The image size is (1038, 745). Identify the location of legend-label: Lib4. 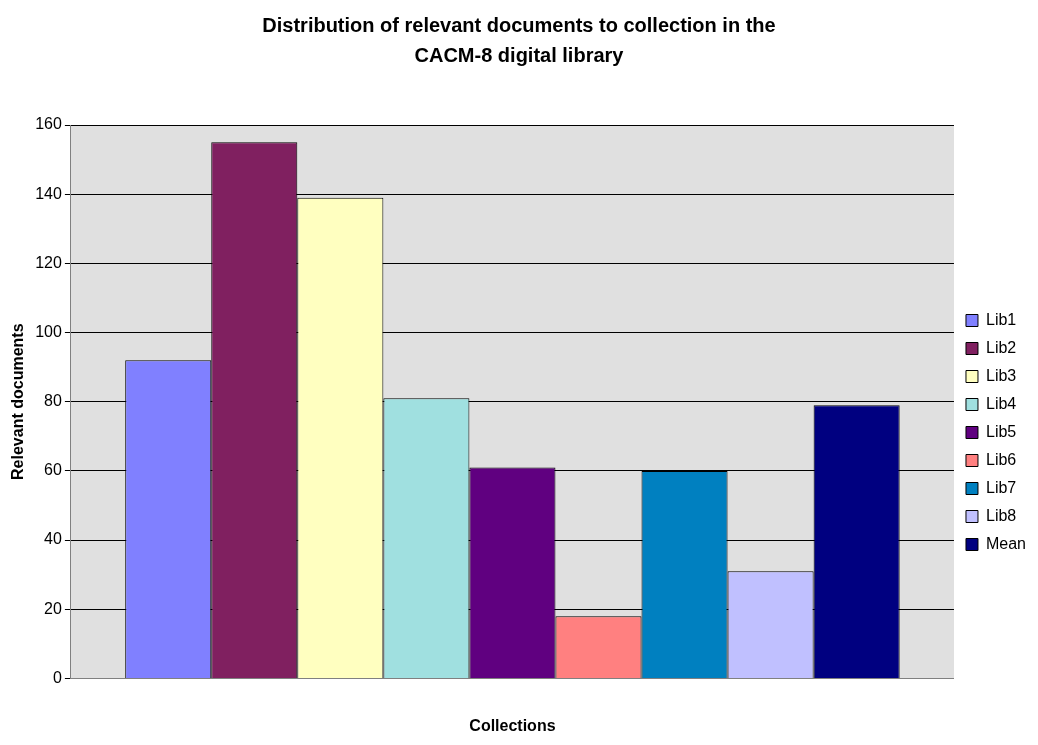
(1001, 403).